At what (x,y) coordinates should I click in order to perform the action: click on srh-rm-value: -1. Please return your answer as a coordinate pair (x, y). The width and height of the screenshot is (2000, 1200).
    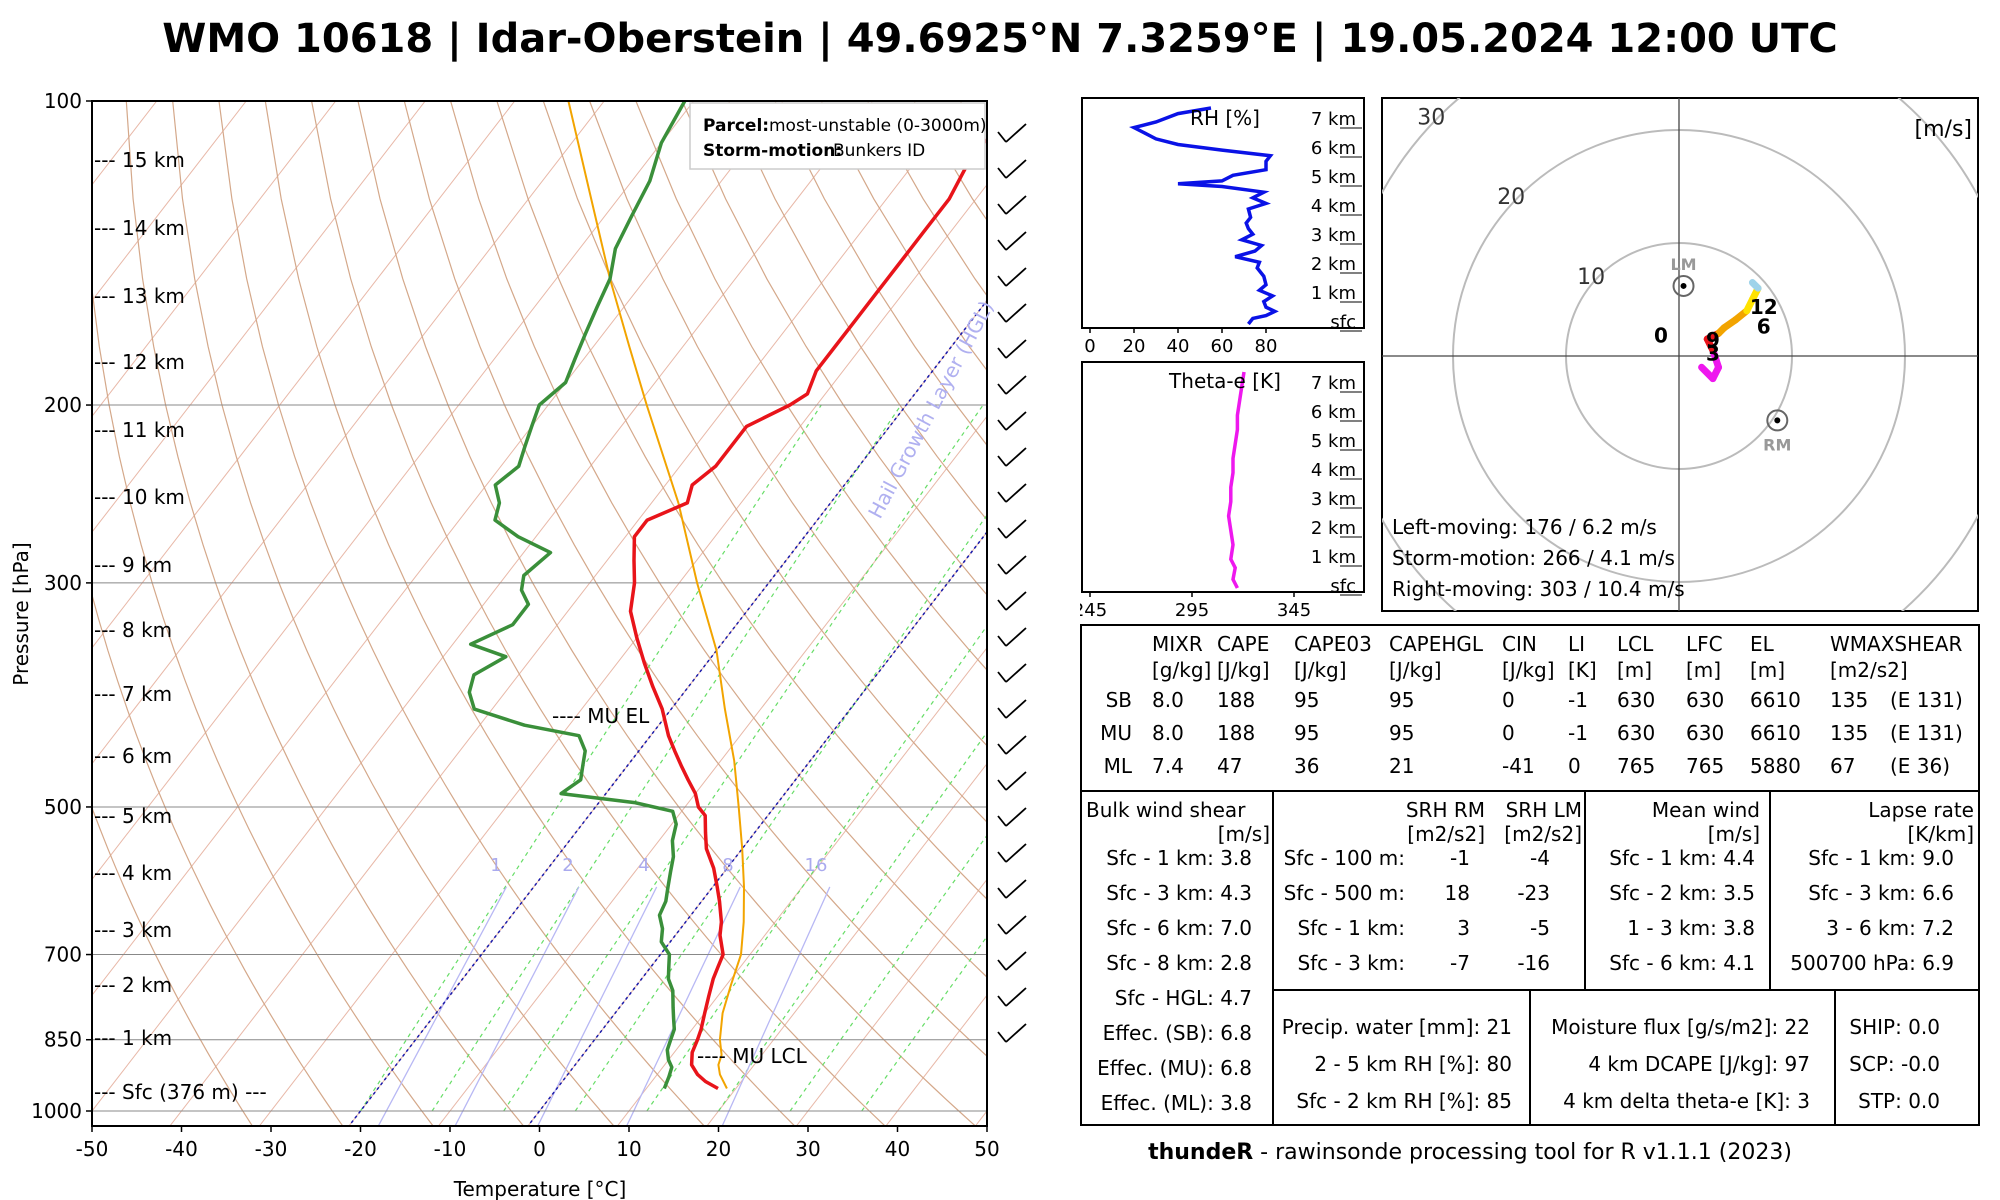
    Looking at the image, I should click on (1460, 858).